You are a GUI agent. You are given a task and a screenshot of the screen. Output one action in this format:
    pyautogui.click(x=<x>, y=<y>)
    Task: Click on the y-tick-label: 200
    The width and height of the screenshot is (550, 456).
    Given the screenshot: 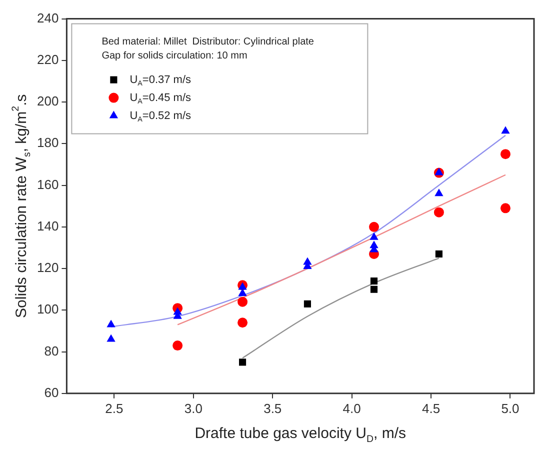 What is the action you would take?
    pyautogui.click(x=47, y=101)
    